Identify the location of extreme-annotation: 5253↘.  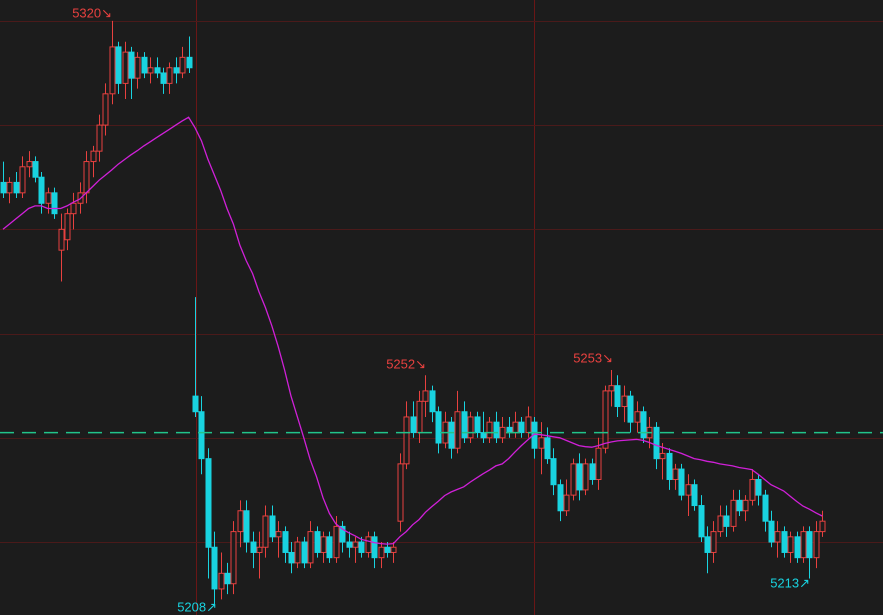
(593, 357).